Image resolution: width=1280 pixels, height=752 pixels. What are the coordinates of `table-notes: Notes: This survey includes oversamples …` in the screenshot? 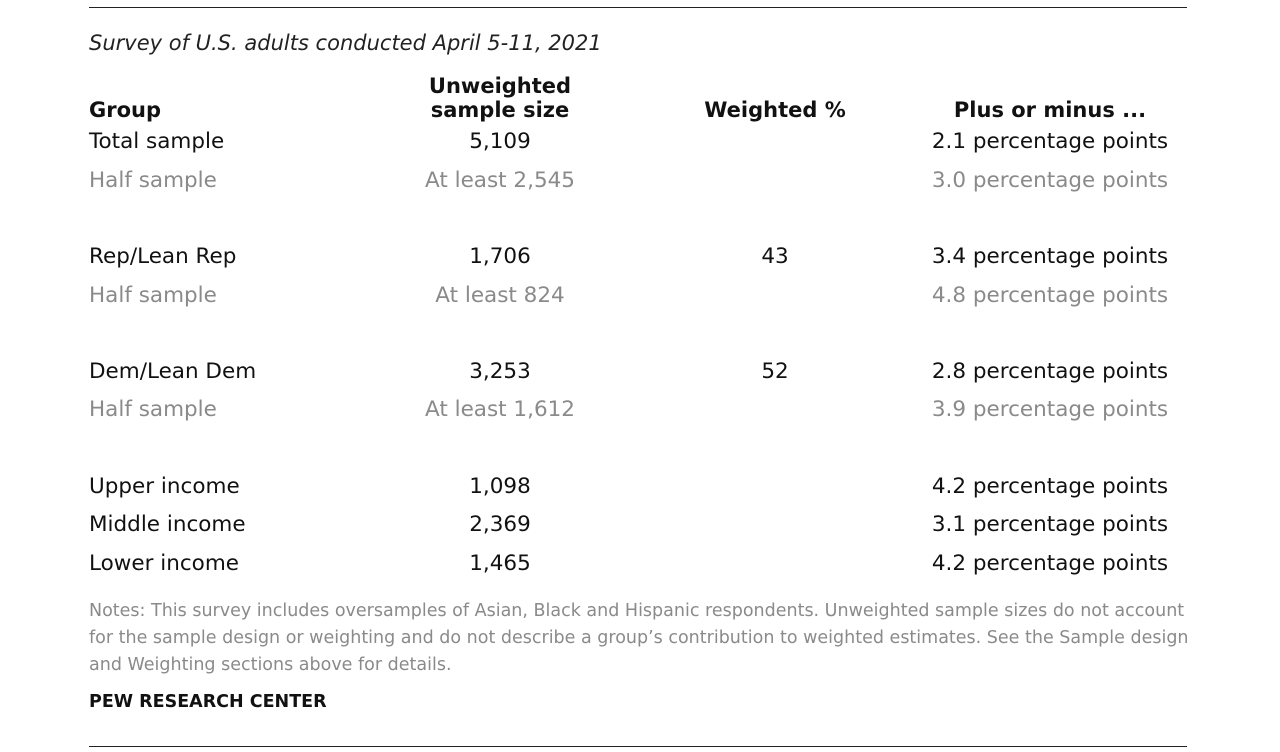 It's located at (639, 638).